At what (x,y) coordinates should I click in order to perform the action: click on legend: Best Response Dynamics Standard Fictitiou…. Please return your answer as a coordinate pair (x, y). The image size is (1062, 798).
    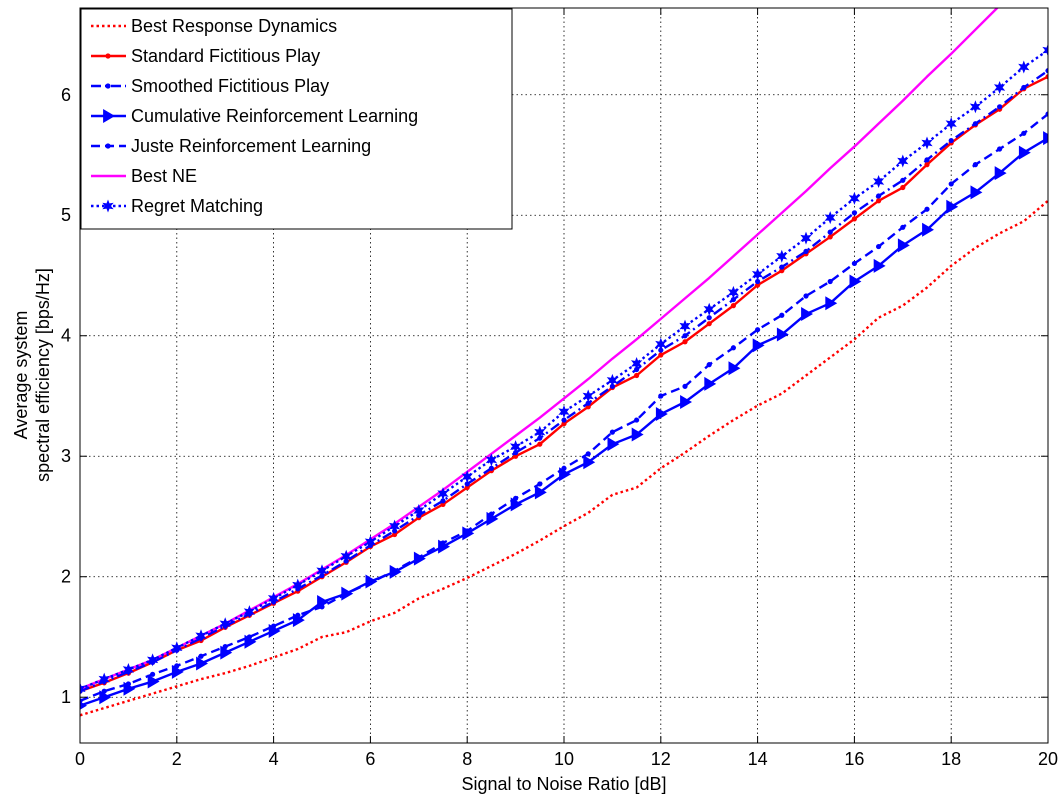
    Looking at the image, I should click on (296, 119).